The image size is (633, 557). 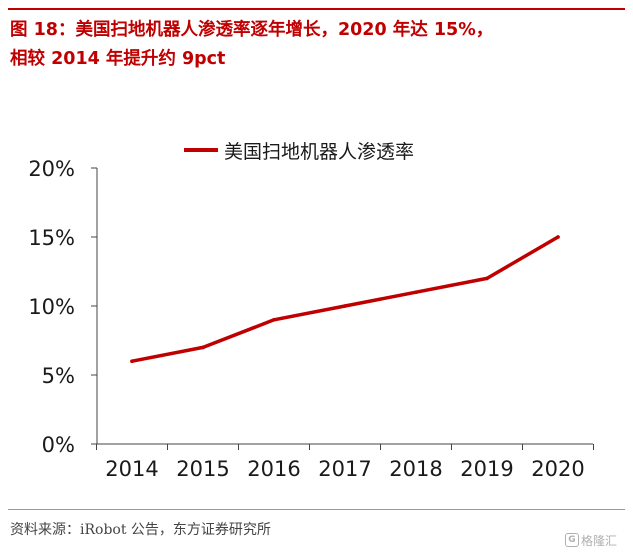 What do you see at coordinates (58, 376) in the screenshot?
I see `y-tick-label: 5%` at bounding box center [58, 376].